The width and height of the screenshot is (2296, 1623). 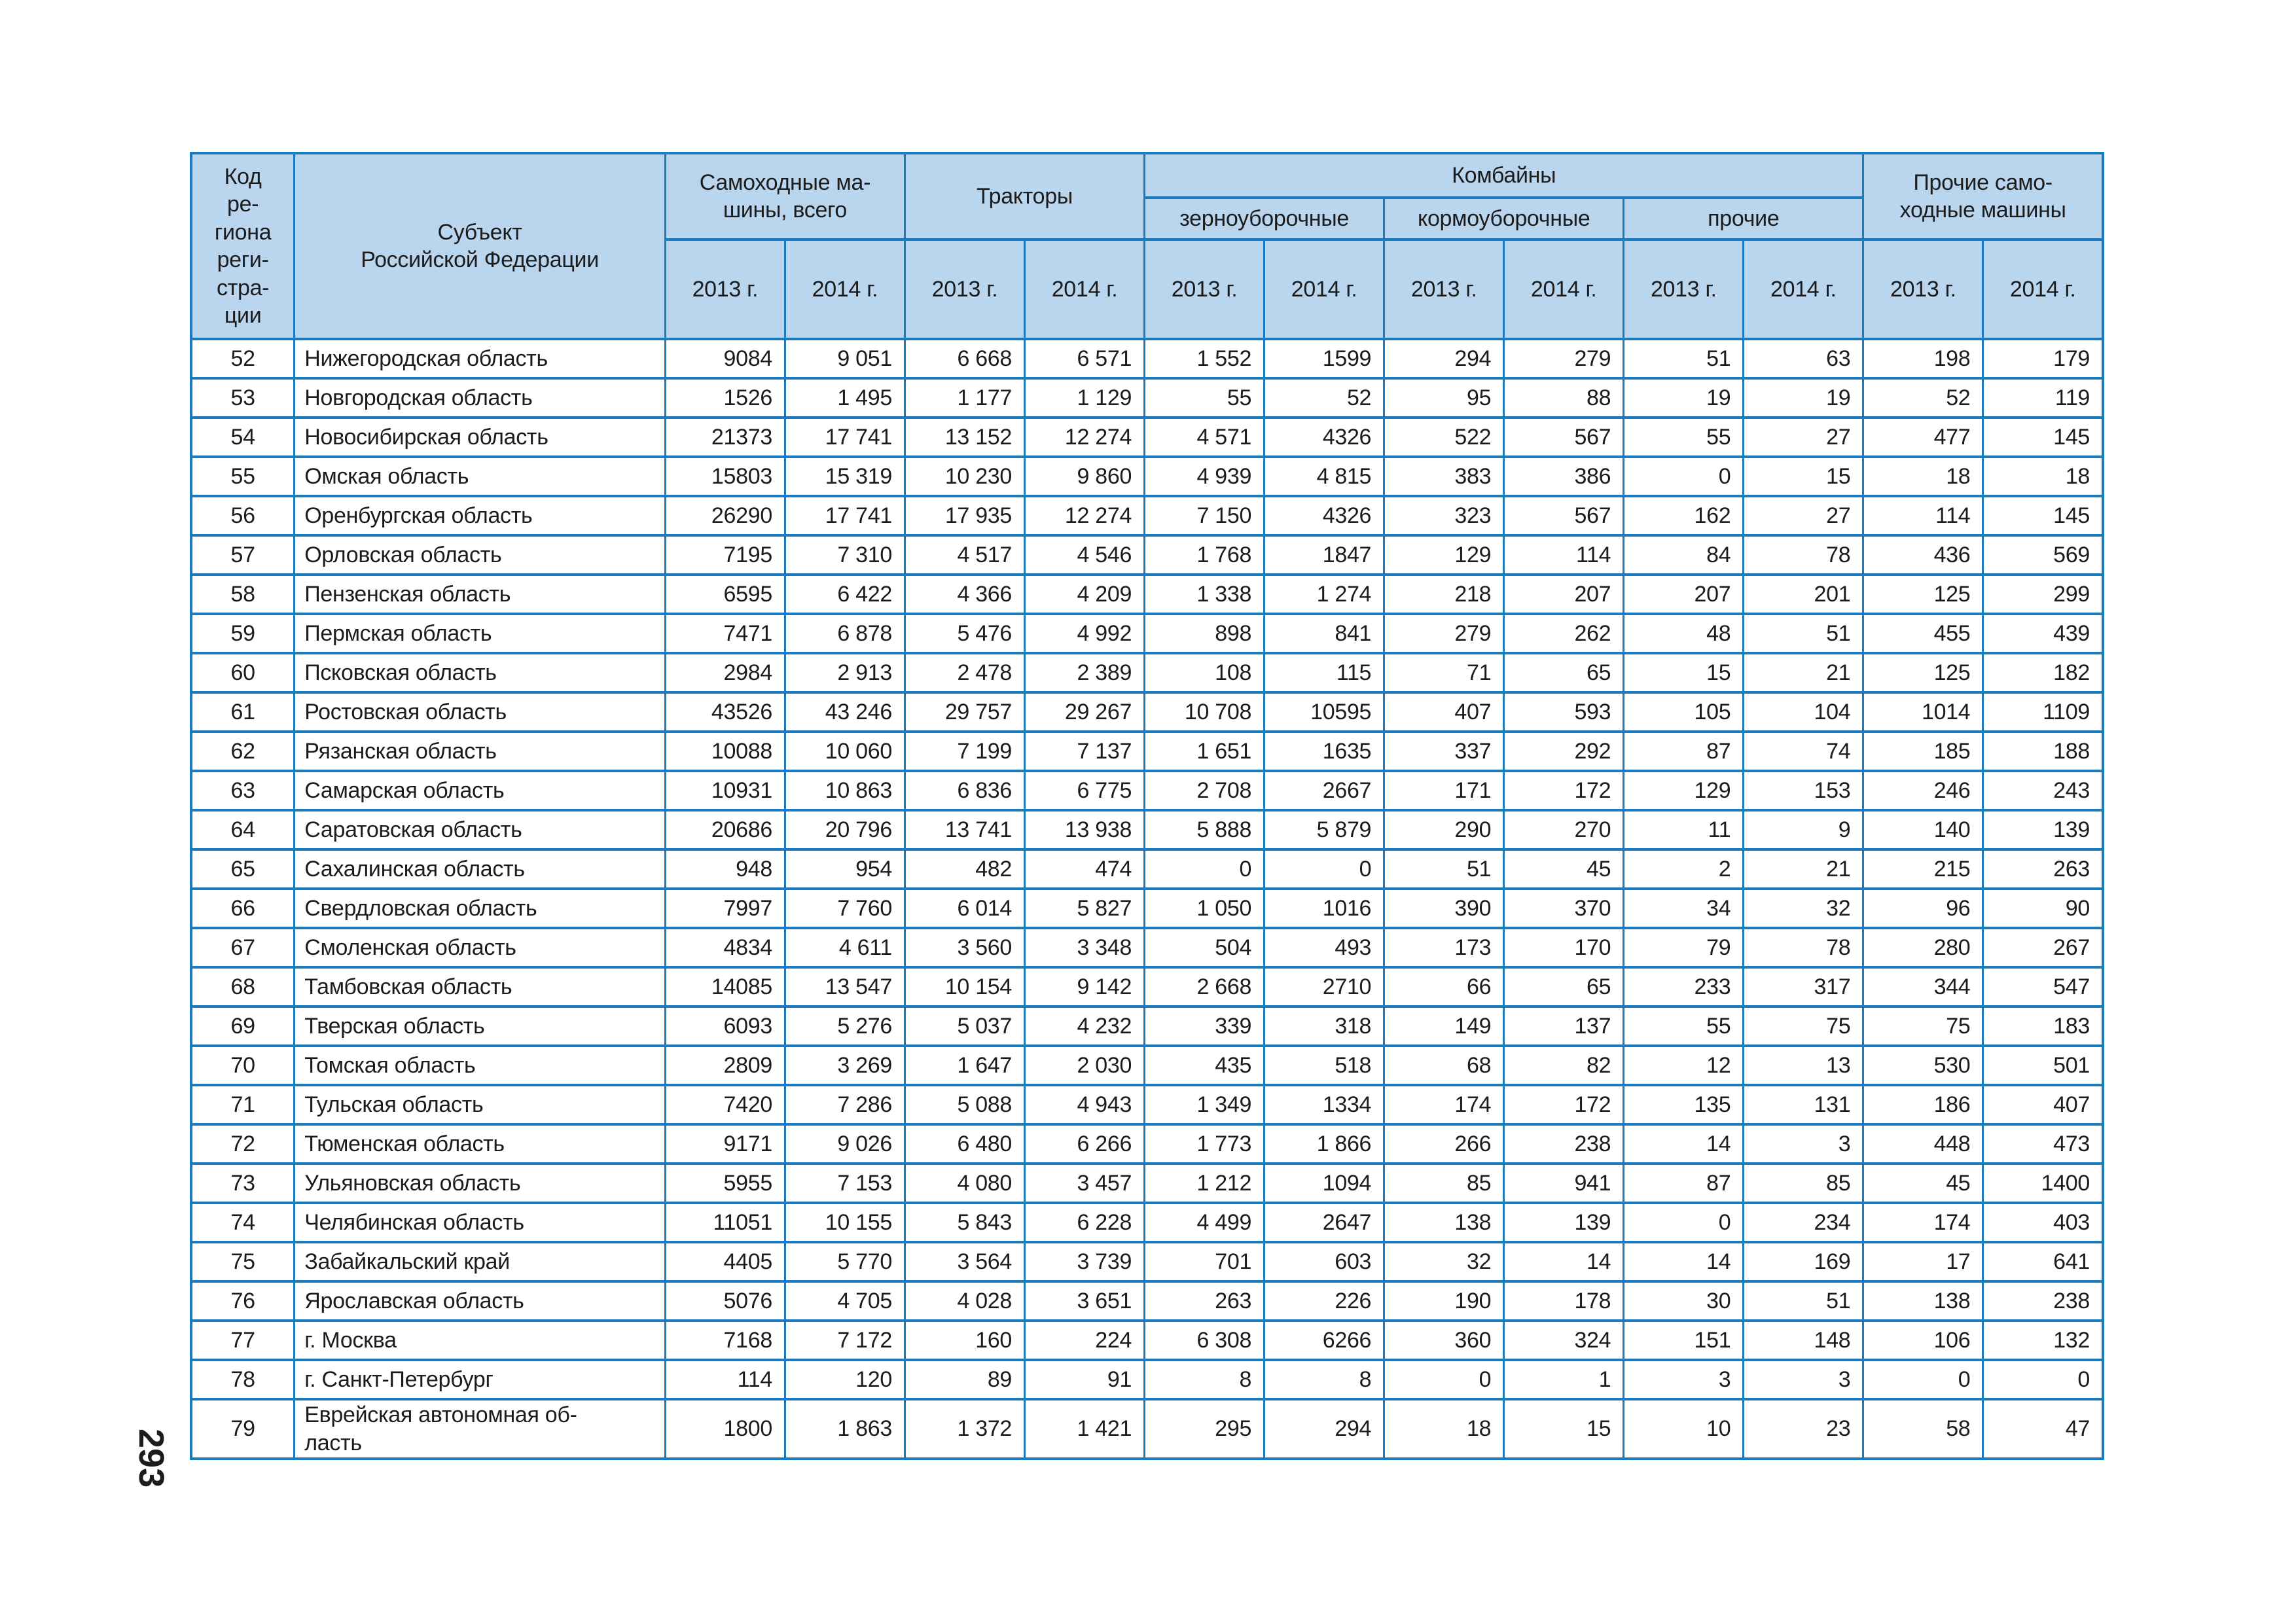 I want to click on region-name-cell: Саратовская область, so click(x=479, y=830).